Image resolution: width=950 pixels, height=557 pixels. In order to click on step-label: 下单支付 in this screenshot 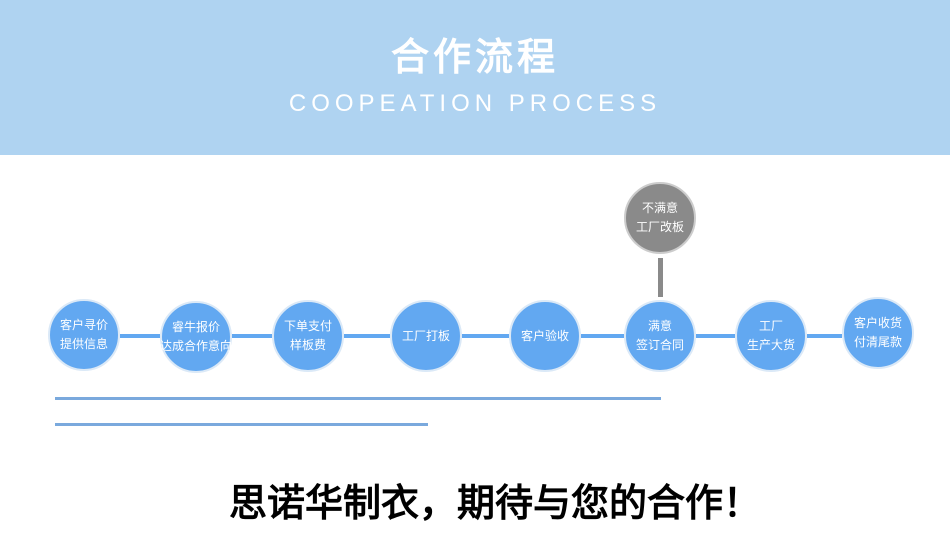, I will do `click(307, 326)`.